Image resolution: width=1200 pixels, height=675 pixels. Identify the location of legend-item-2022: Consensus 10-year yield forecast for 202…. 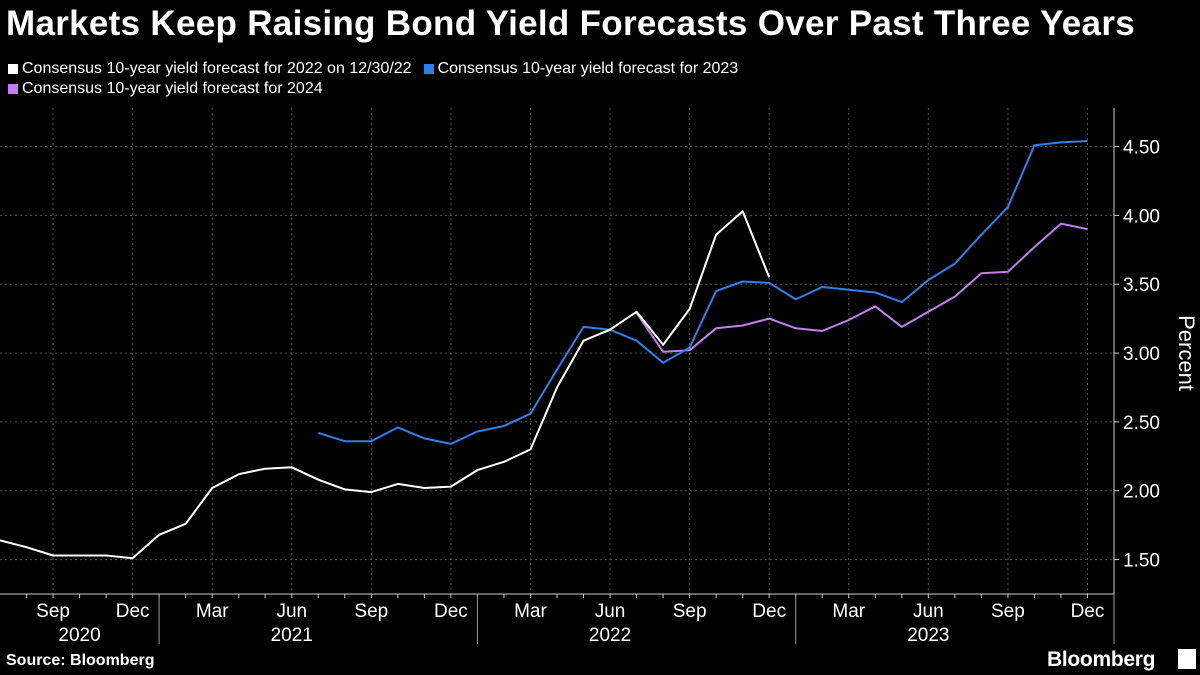
(210, 69).